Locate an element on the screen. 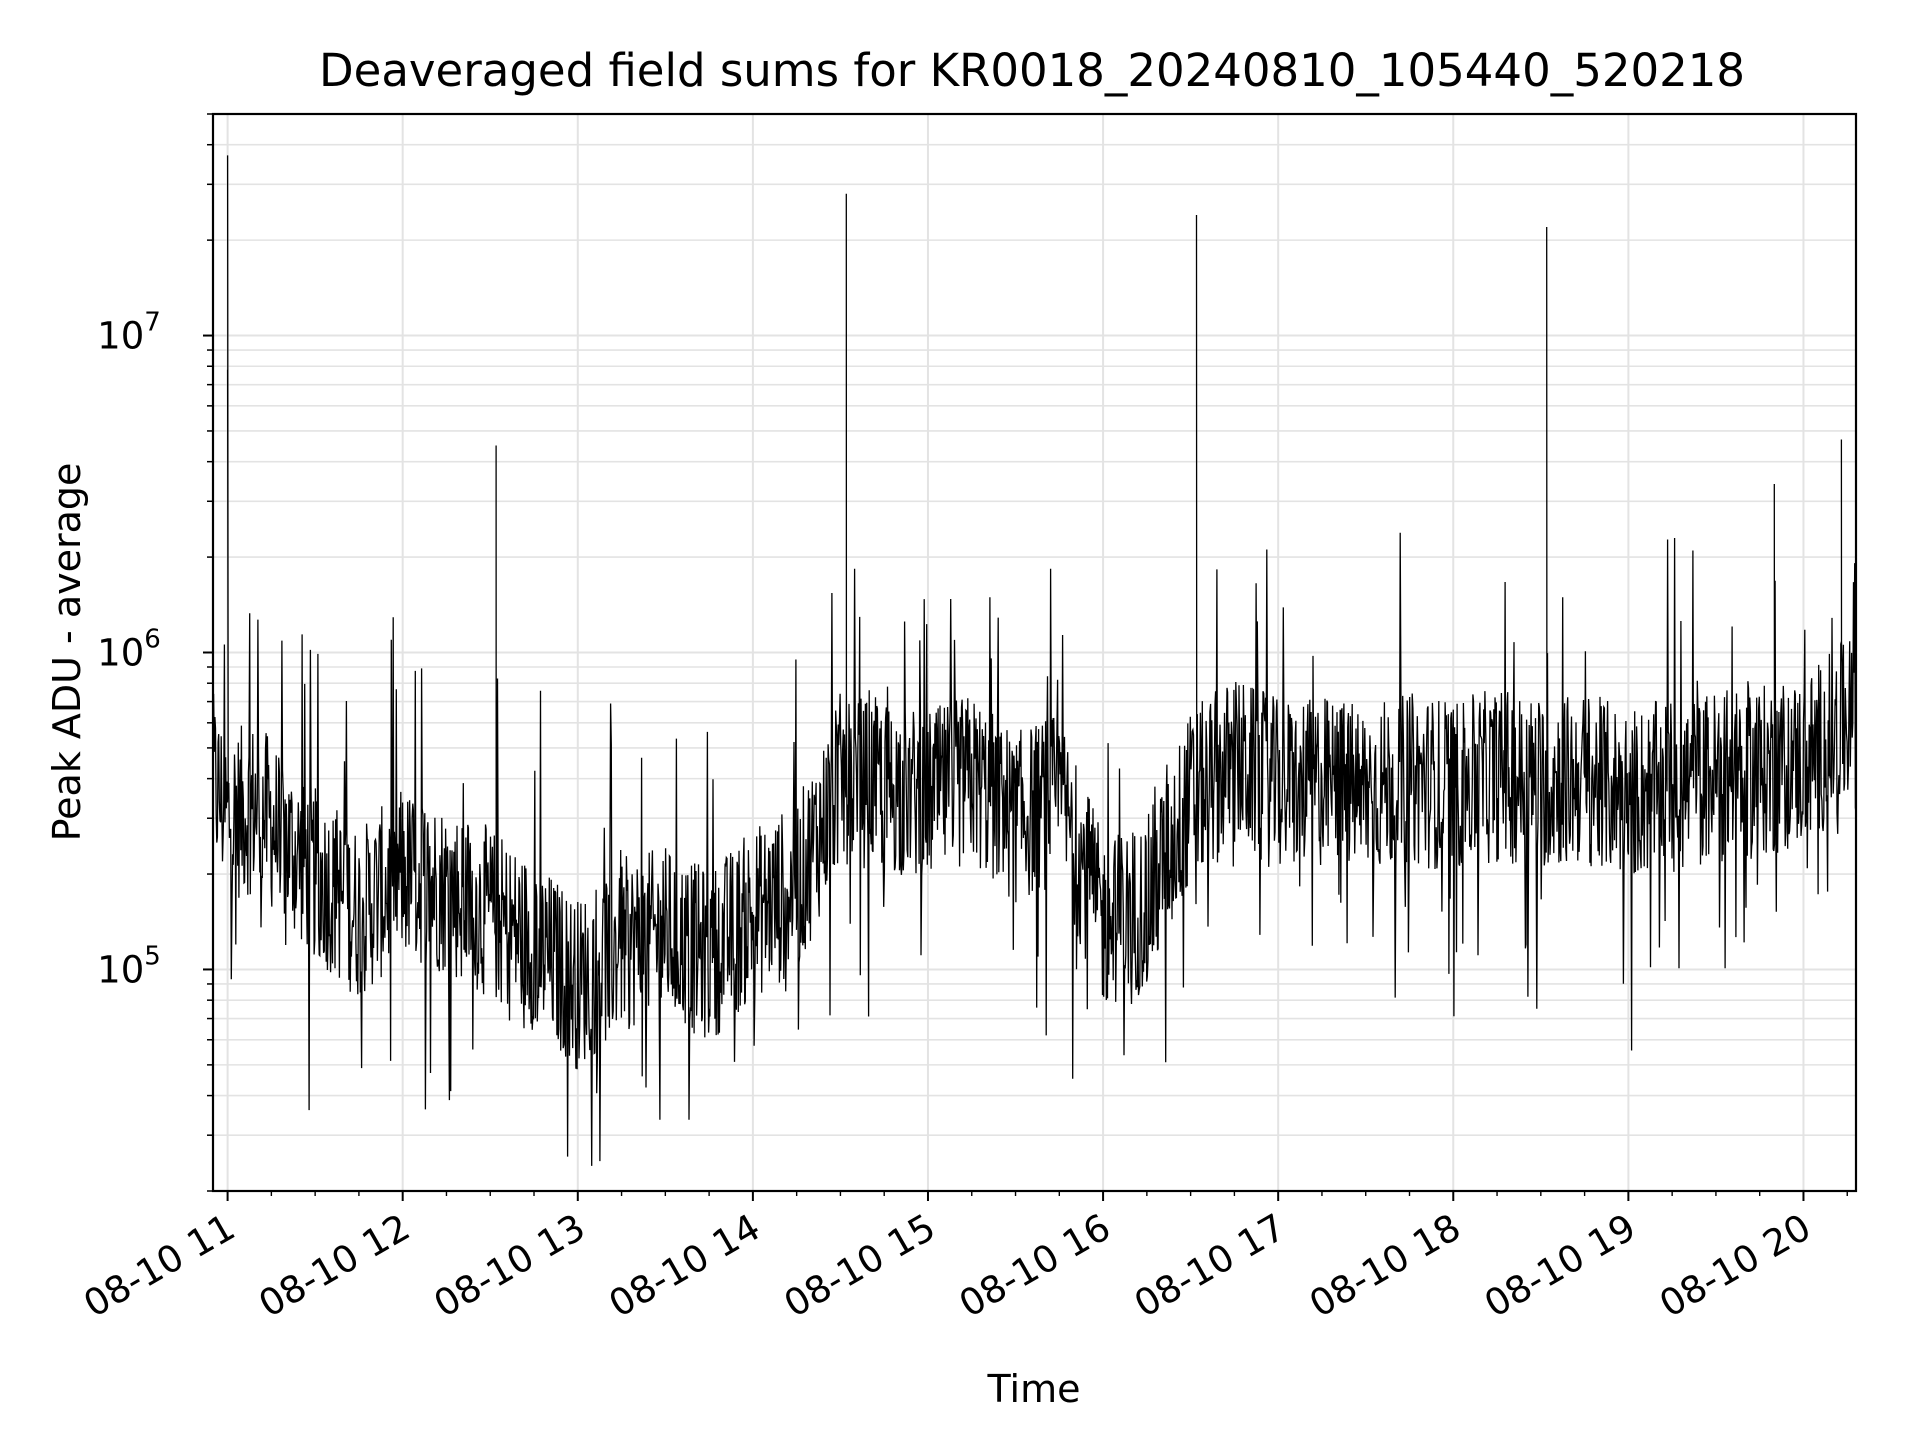  x-axis-label: Time is located at coordinates (1034, 1389).